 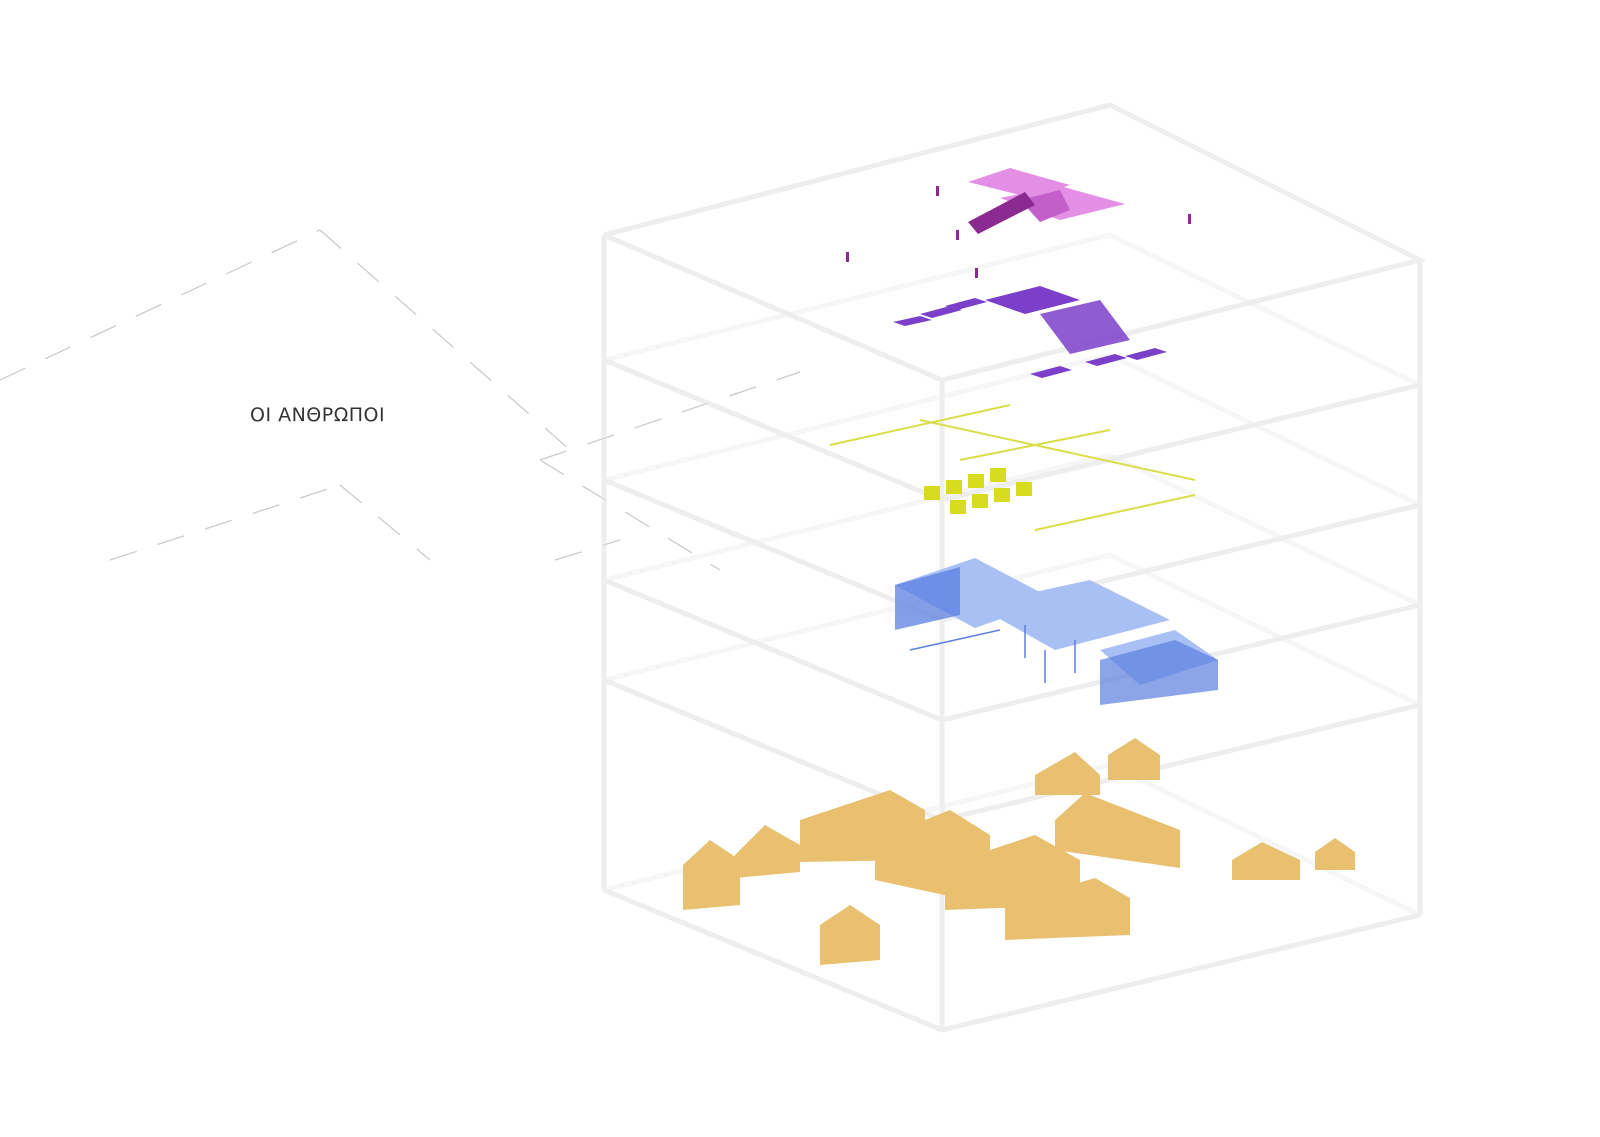 I want to click on layer-3-geometry, so click(x=1012, y=467).